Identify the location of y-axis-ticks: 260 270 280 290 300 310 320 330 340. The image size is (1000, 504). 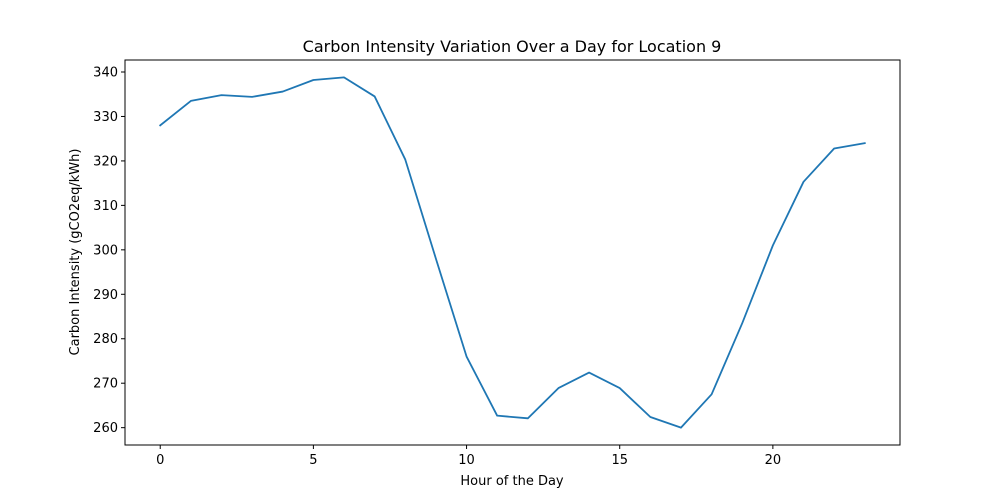
(109, 251).